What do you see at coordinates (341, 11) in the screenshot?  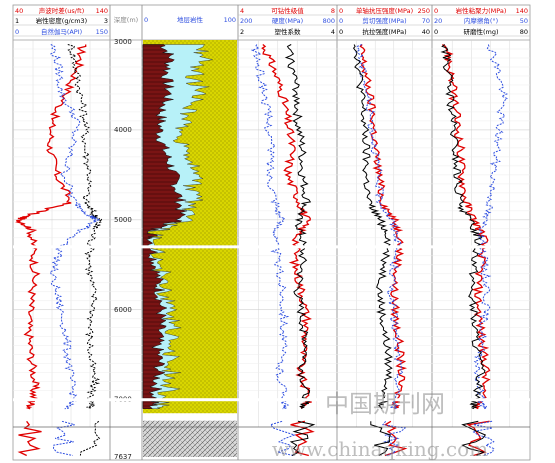 I see `track4-header-min-0: 0` at bounding box center [341, 11].